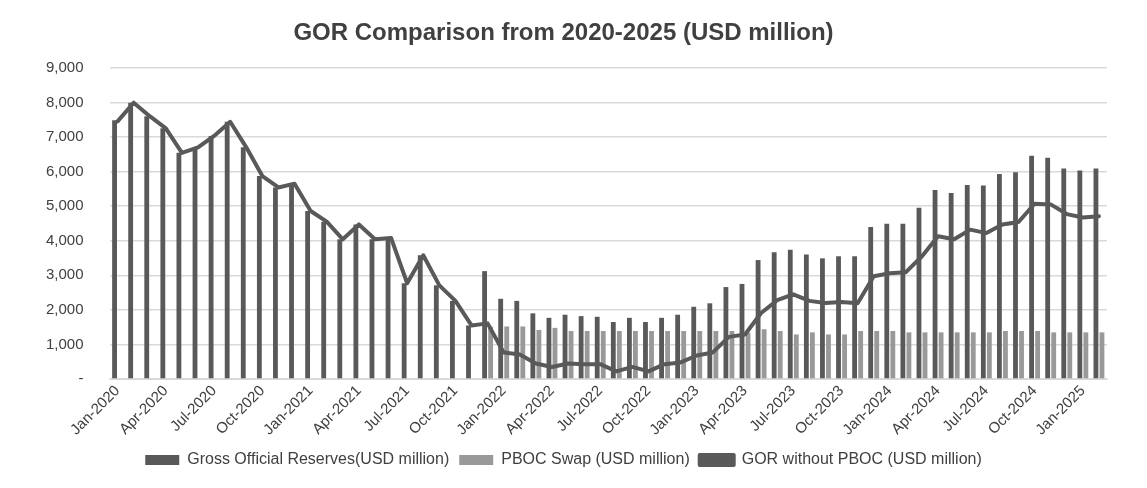  What do you see at coordinates (861, 459) in the screenshot?
I see `legend-label: GOR without PBOC (USD million)` at bounding box center [861, 459].